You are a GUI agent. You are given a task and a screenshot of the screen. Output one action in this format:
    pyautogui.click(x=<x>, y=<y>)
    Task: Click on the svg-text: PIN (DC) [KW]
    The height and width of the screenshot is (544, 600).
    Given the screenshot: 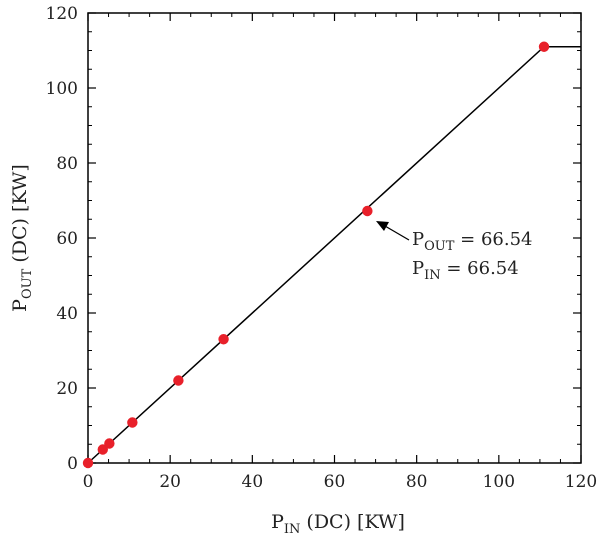 What is the action you would take?
    pyautogui.click(x=338, y=524)
    